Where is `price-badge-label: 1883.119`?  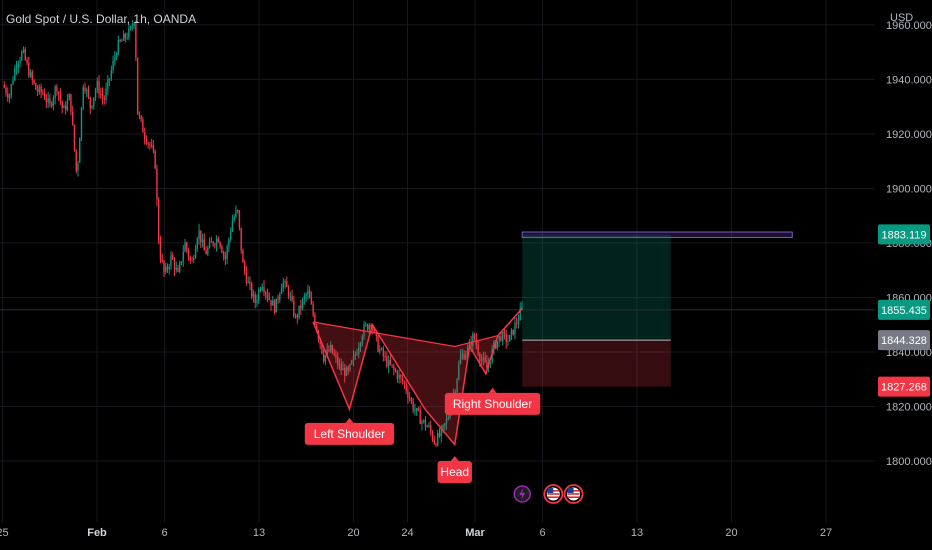
price-badge-label: 1883.119 is located at coordinates (903, 235).